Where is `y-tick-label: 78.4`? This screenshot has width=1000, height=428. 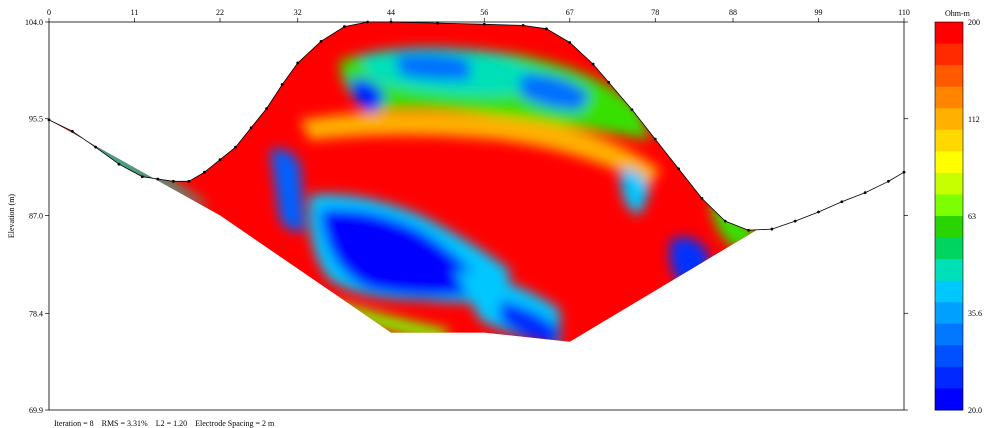 y-tick-label: 78.4 is located at coordinates (36, 313).